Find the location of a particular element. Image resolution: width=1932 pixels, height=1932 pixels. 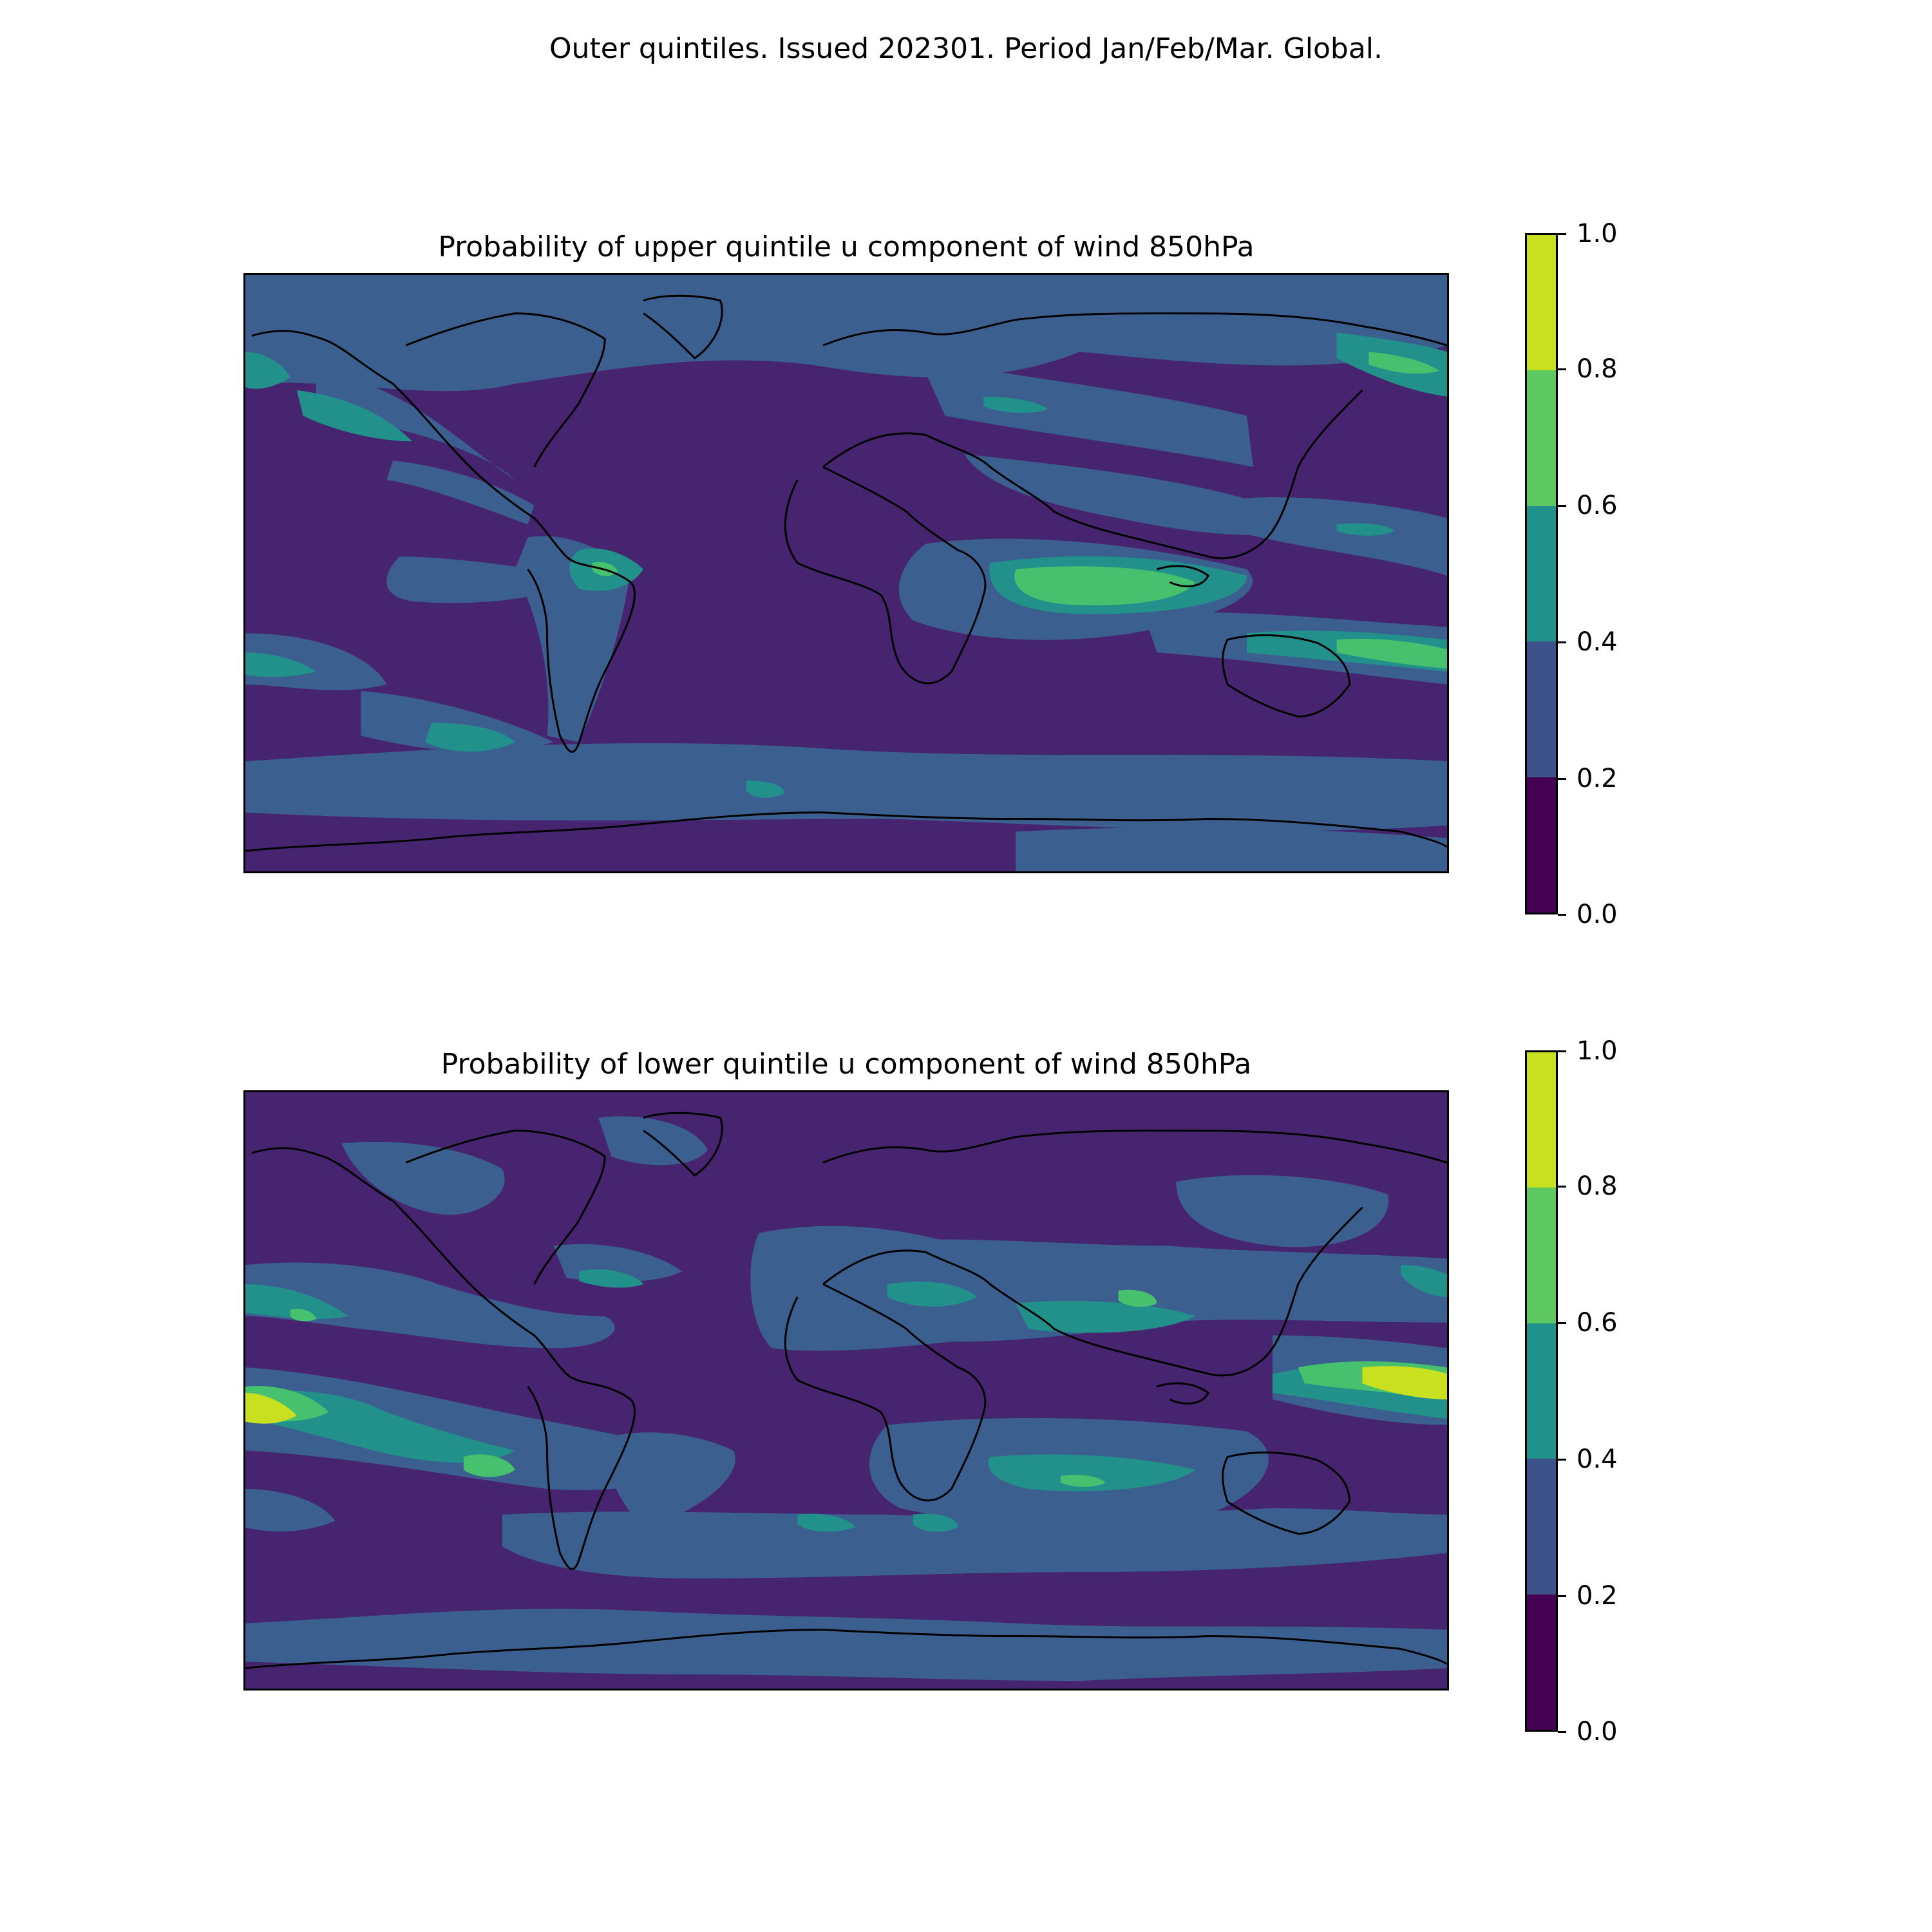

colorbar-lower is located at coordinates (1541, 1391).